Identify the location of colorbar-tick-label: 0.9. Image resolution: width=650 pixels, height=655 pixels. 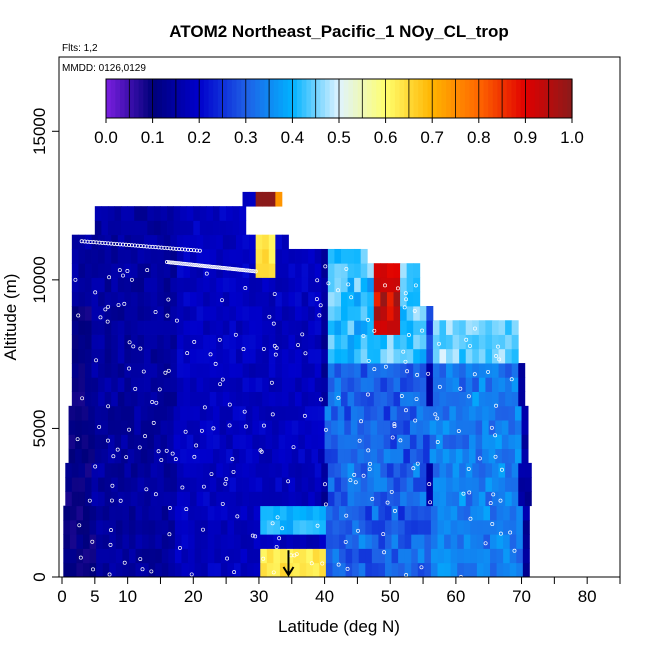
(526, 137).